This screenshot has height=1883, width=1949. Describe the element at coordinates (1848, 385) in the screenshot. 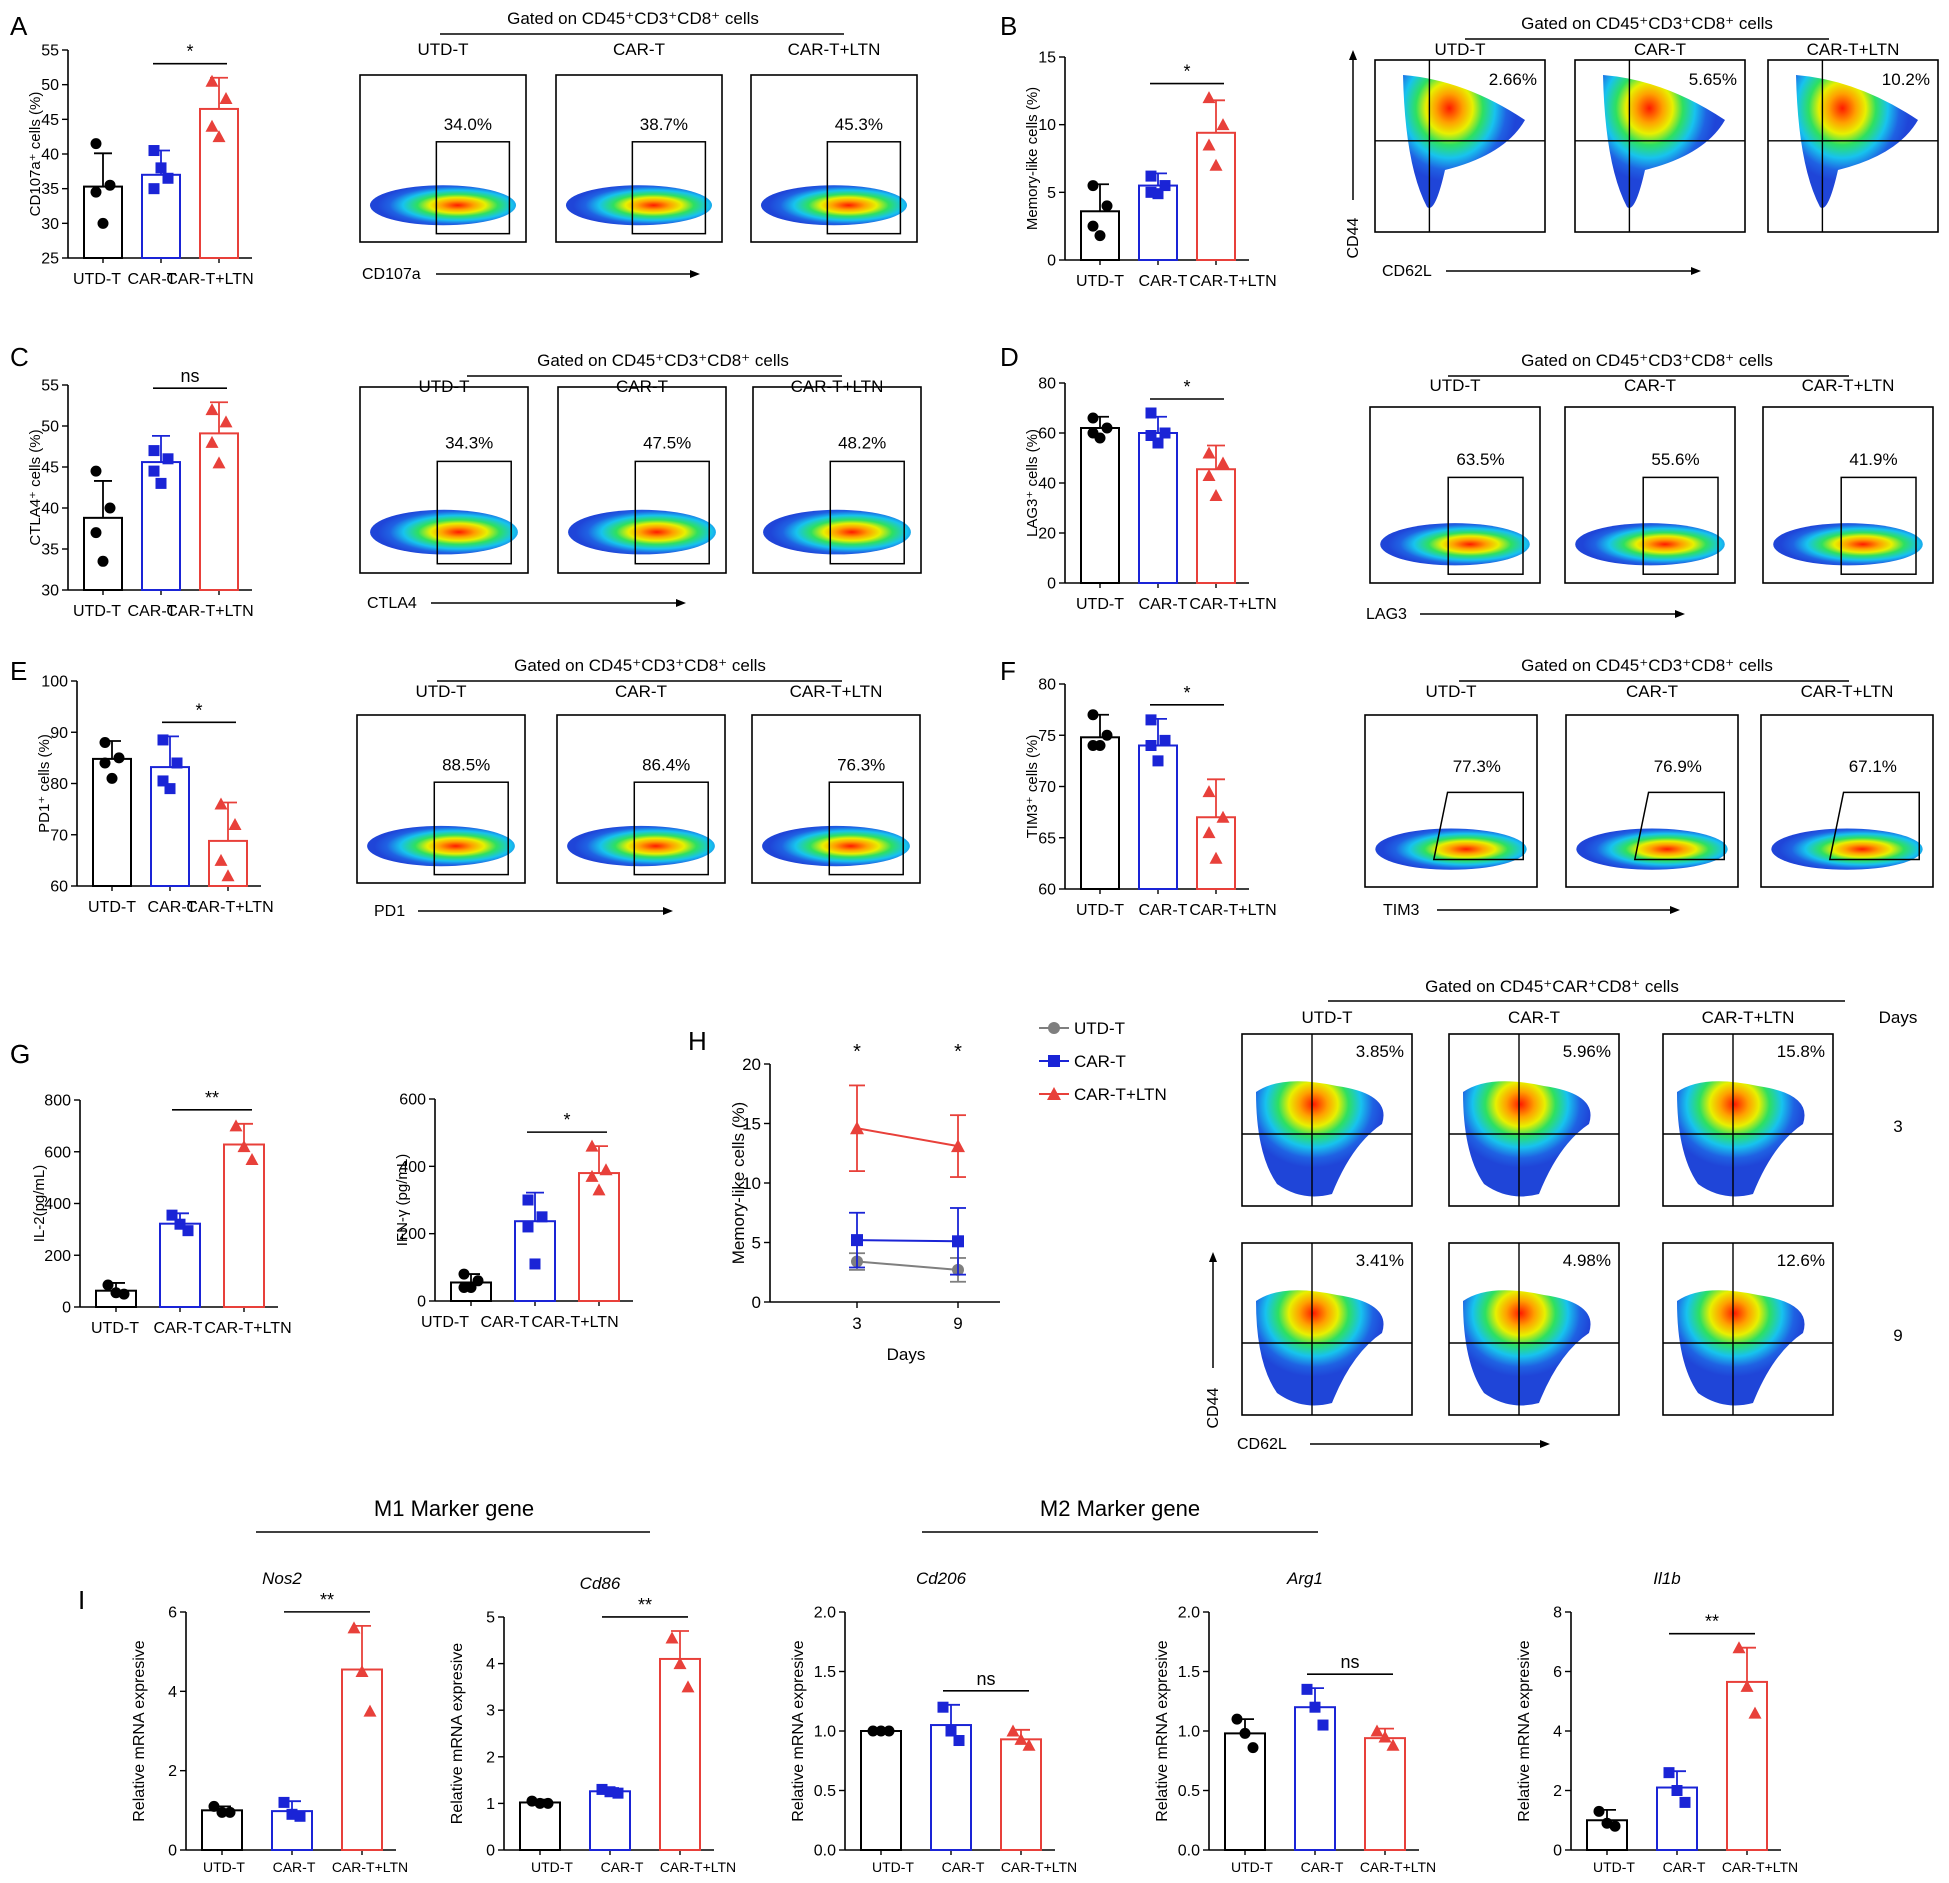

I see `flow-group-label: CAR-T+LTN` at that location.